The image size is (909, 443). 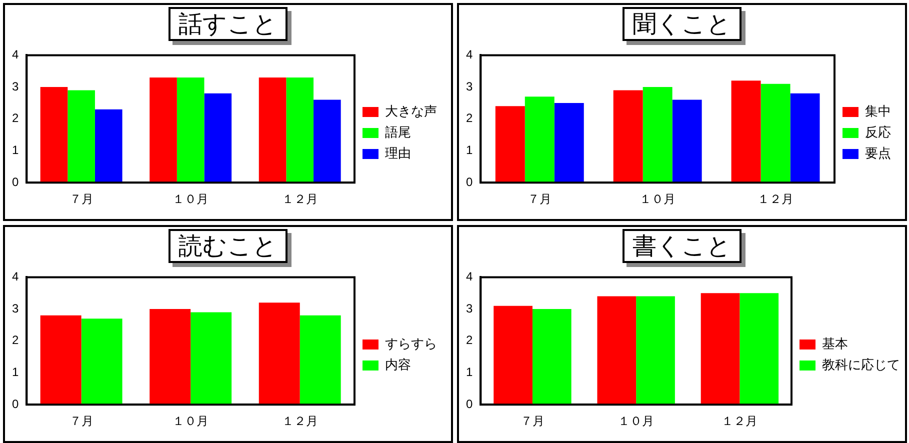 What do you see at coordinates (398, 154) in the screenshot?
I see `legend-label: 理由` at bounding box center [398, 154].